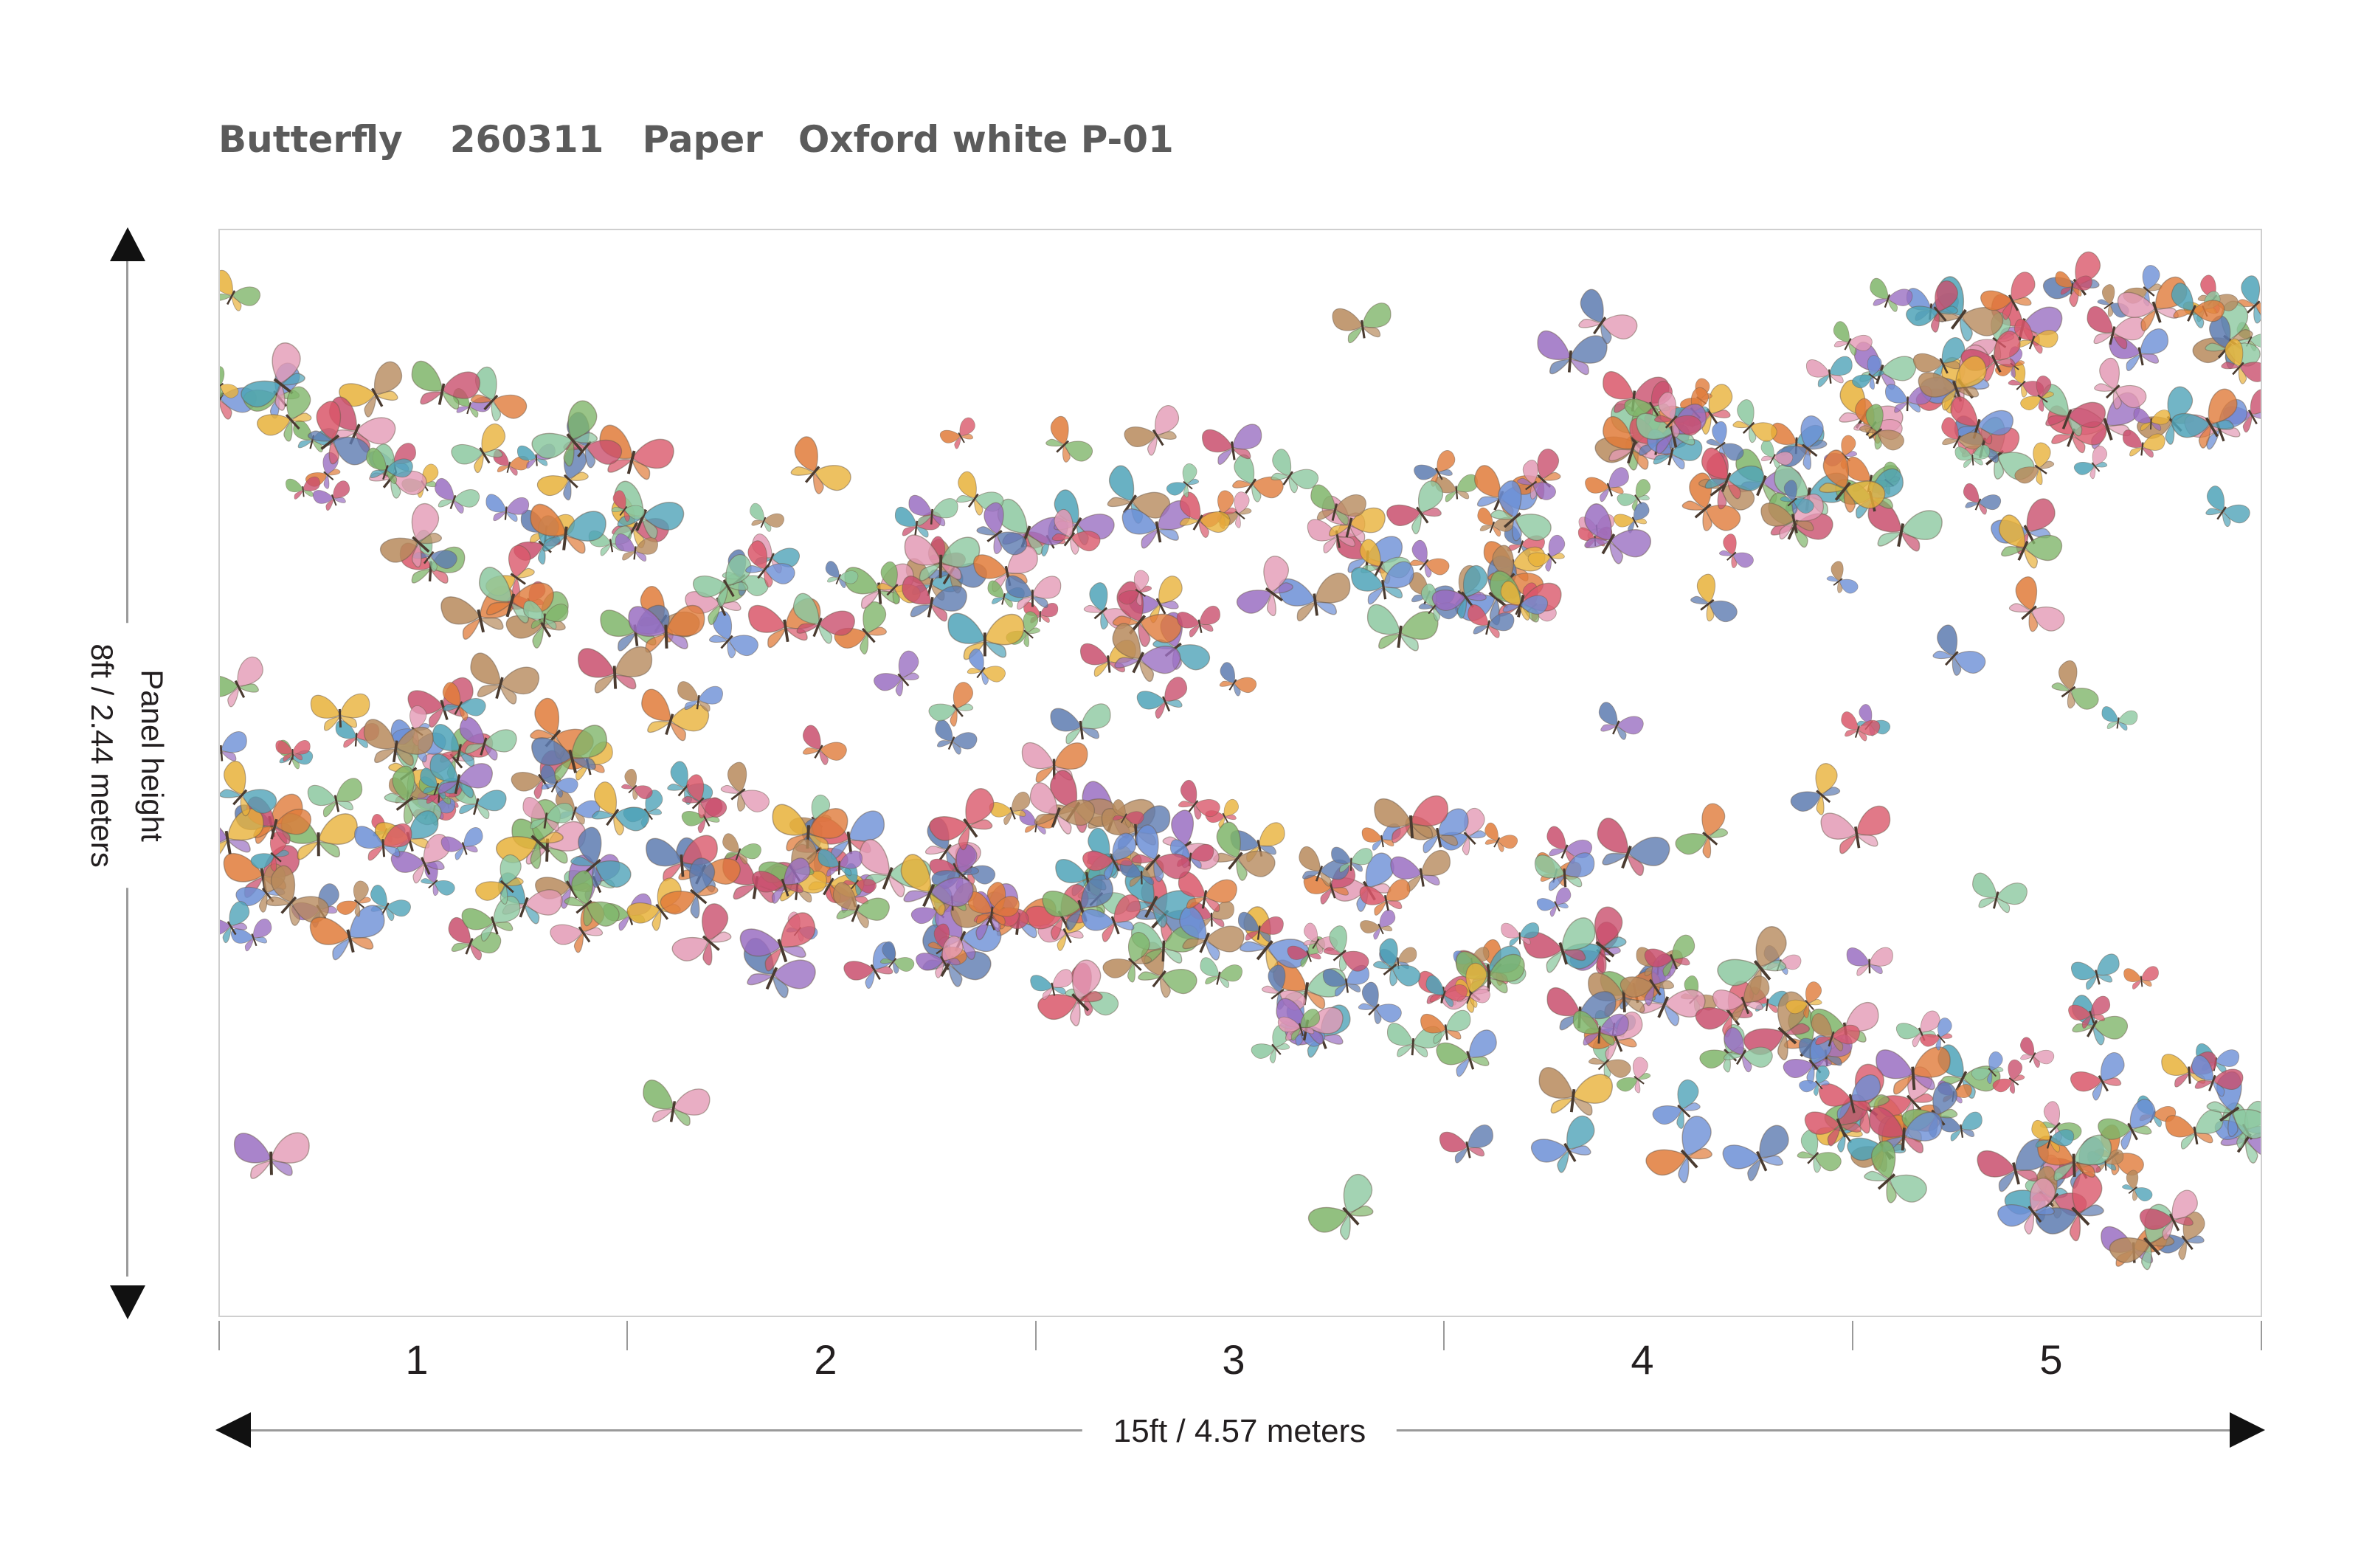 The width and height of the screenshot is (2361, 1568). I want to click on product-title: Butterfly 260311 Paper Oxford white P-01, so click(696, 147).